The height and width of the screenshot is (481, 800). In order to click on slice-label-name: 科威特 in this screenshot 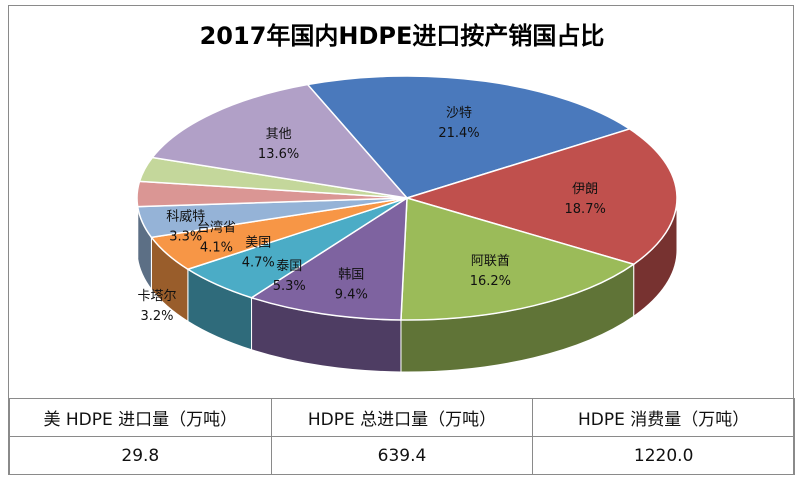, I will do `click(185, 217)`.